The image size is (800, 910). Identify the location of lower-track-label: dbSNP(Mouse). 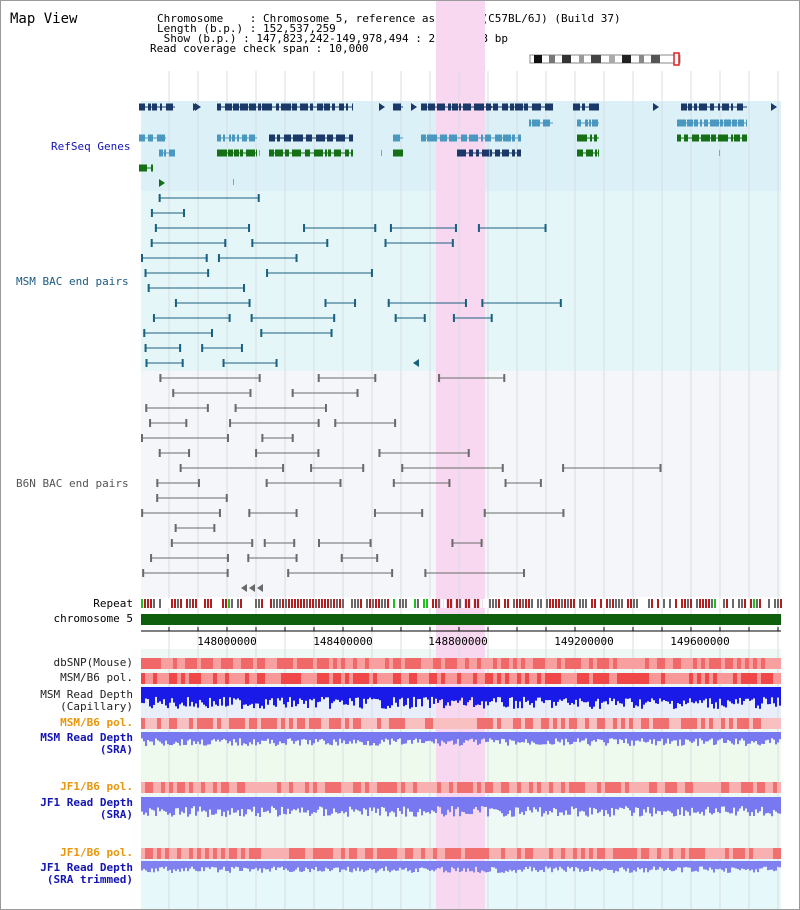
(93, 663).